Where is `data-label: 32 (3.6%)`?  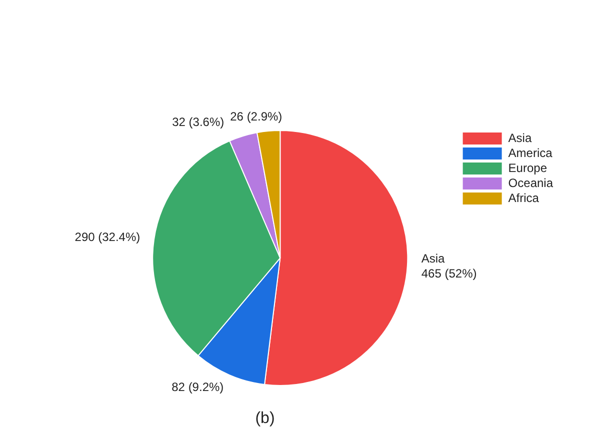 data-label: 32 (3.6%) is located at coordinates (198, 121).